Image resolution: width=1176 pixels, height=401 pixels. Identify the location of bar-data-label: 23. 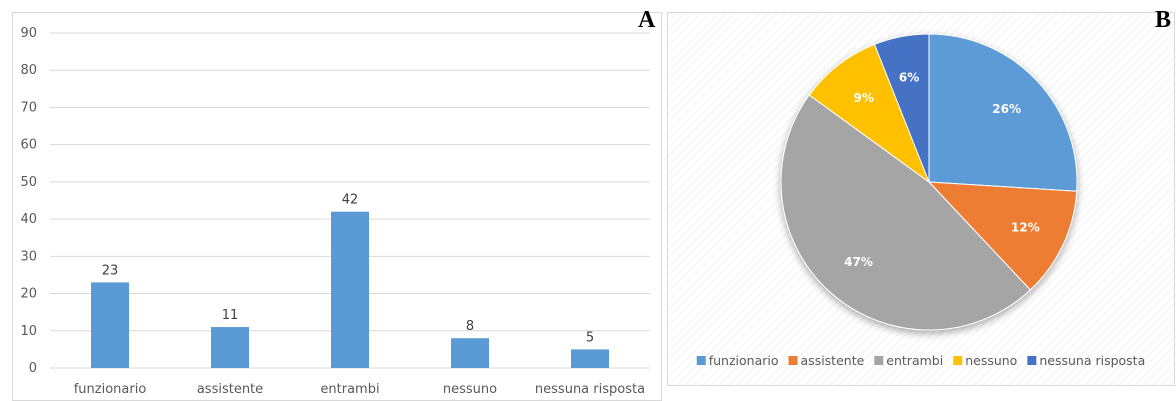
(110, 270).